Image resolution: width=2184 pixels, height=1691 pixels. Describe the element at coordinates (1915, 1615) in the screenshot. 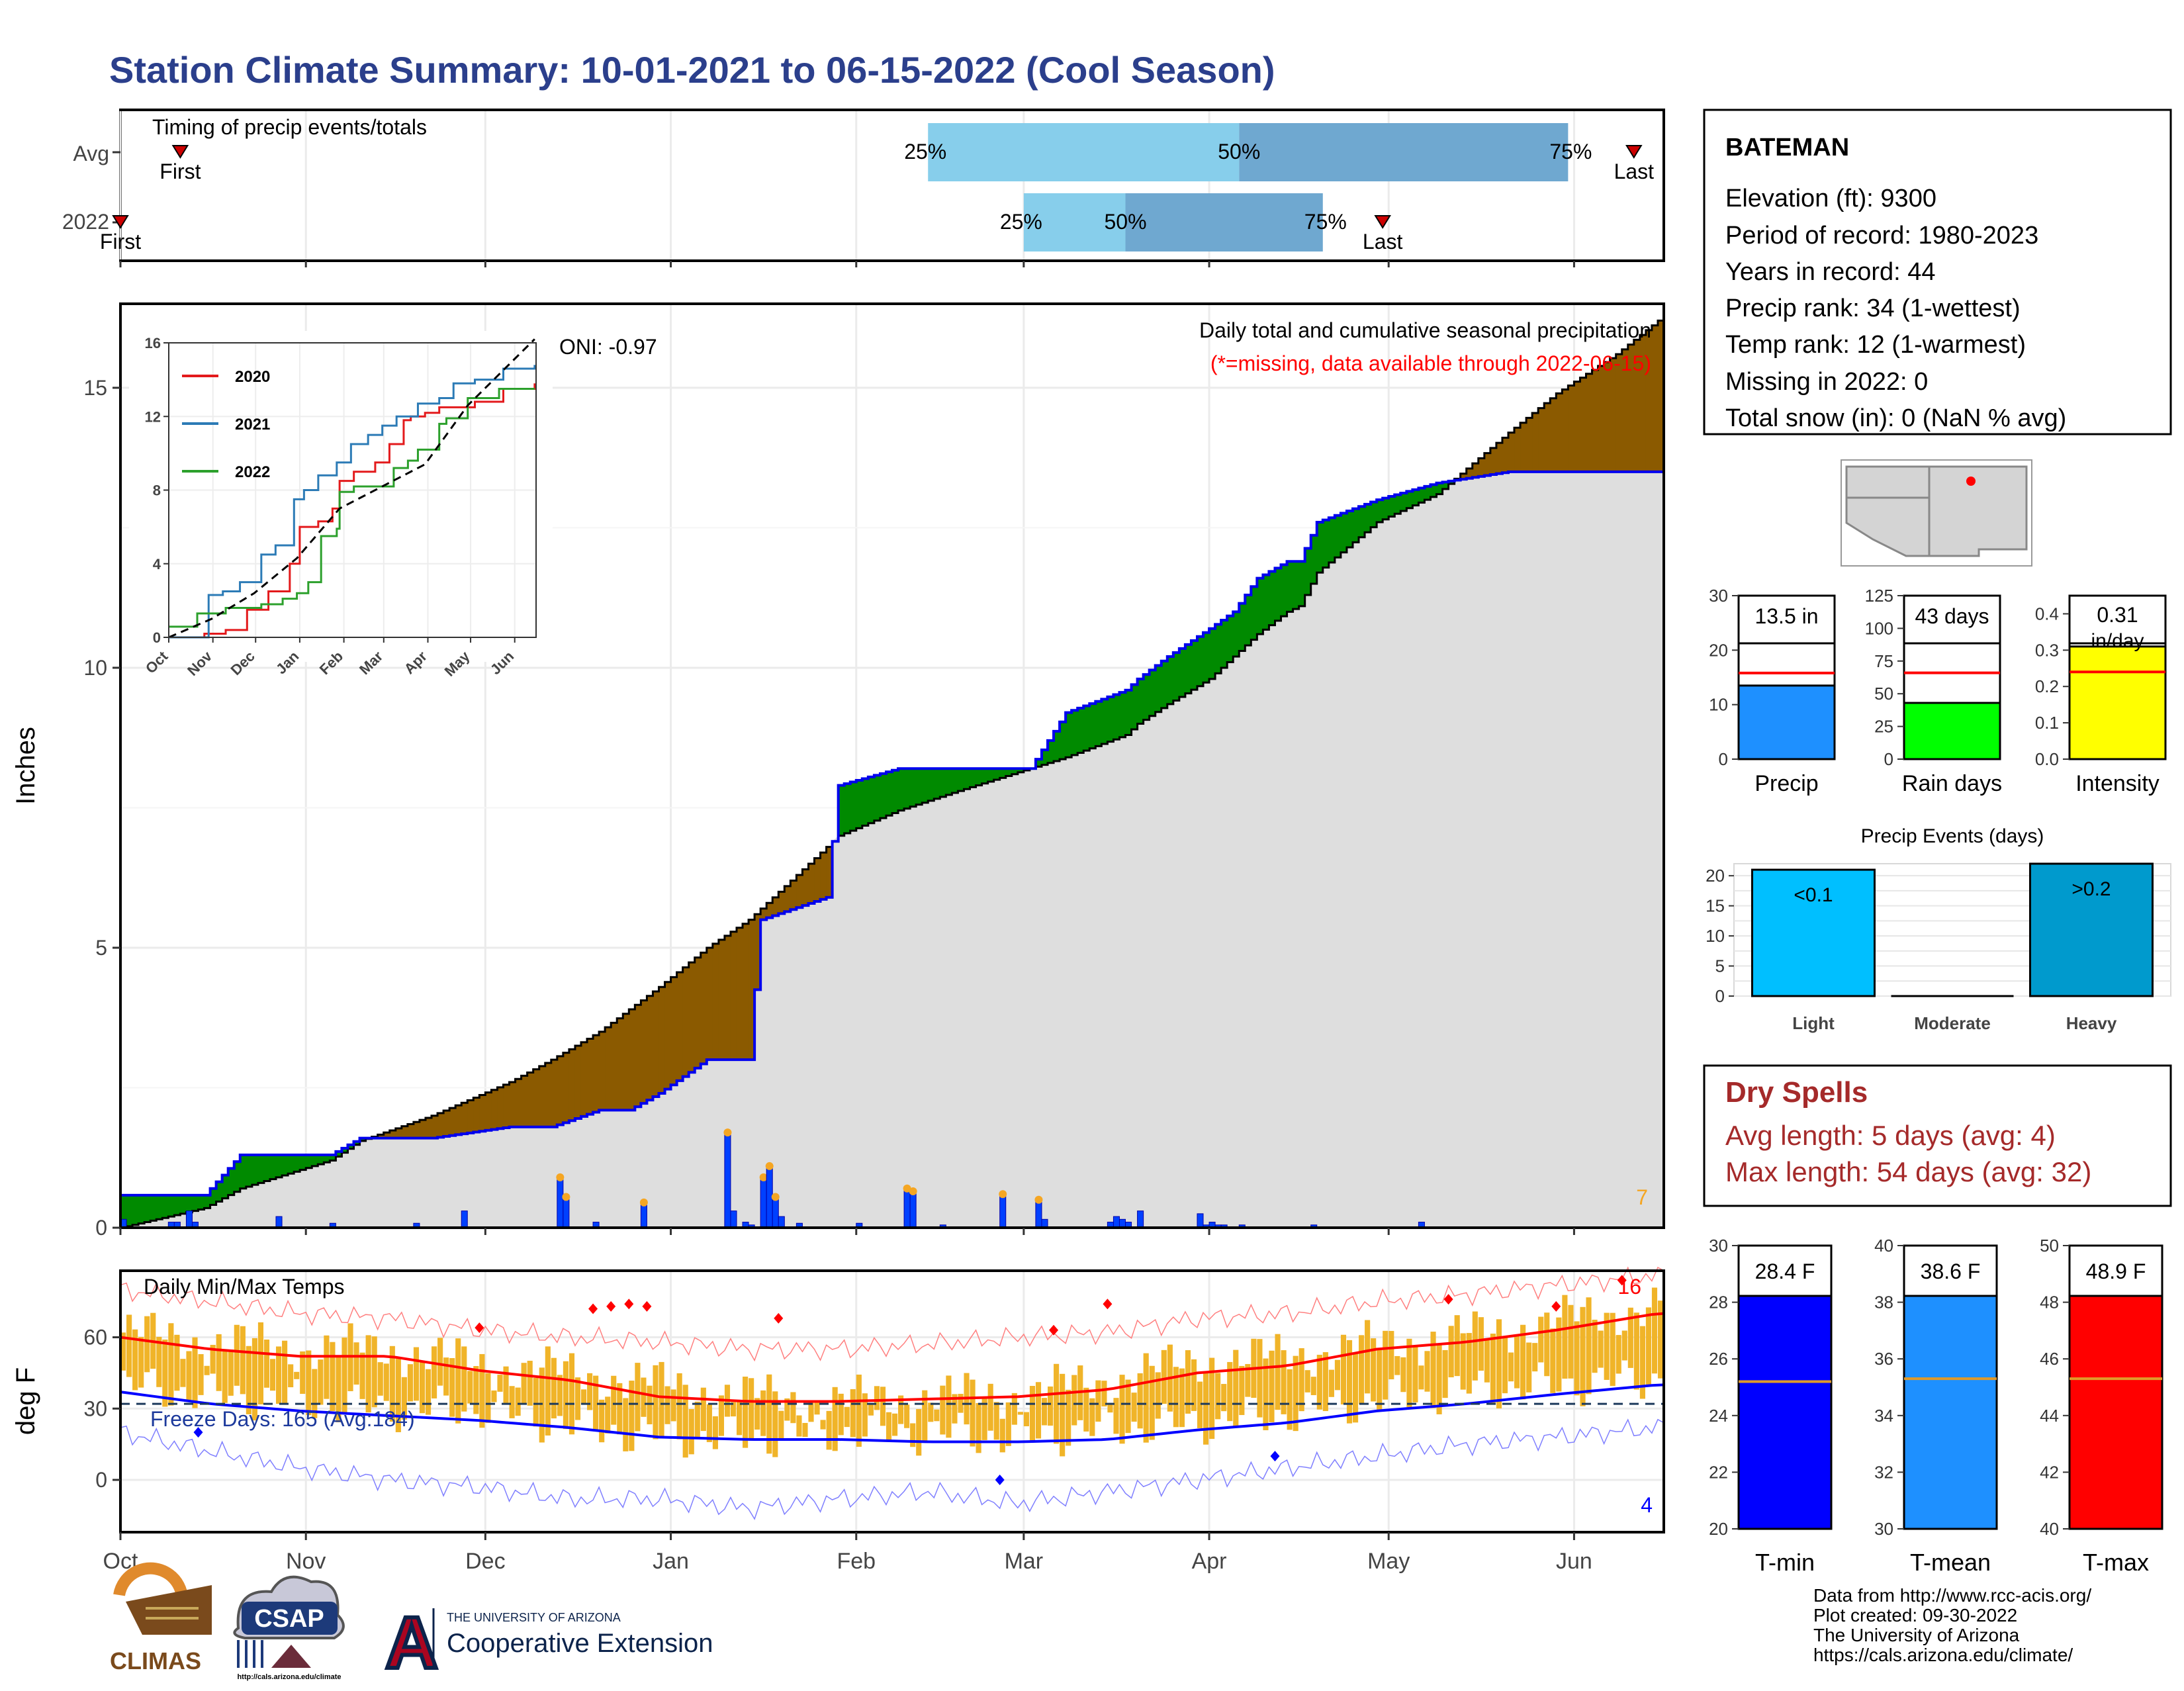

I see `footer-line-2: Plot created: 09-30-2022` at that location.